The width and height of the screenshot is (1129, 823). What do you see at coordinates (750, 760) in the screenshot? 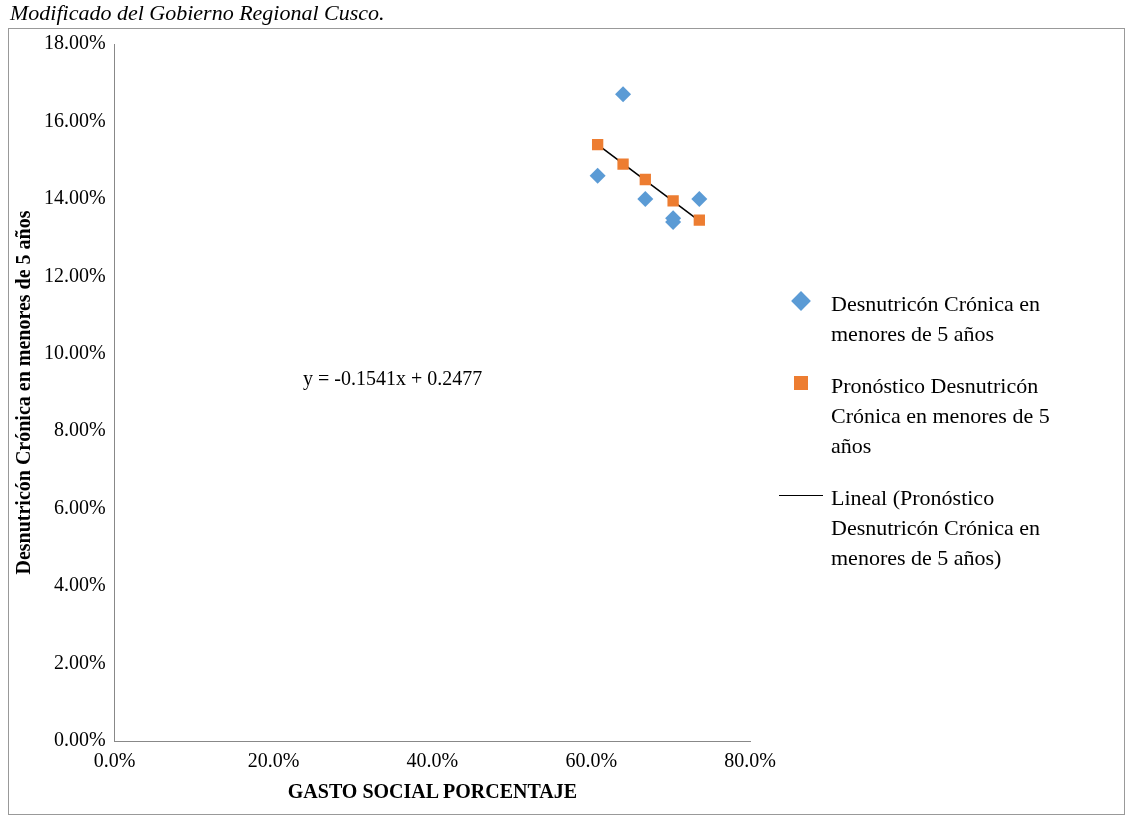
I see `x-tick-label: 80.0%` at bounding box center [750, 760].